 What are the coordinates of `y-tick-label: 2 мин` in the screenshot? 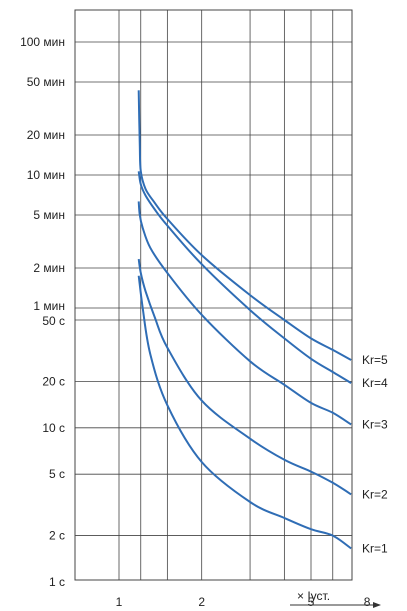 It's located at (49, 268).